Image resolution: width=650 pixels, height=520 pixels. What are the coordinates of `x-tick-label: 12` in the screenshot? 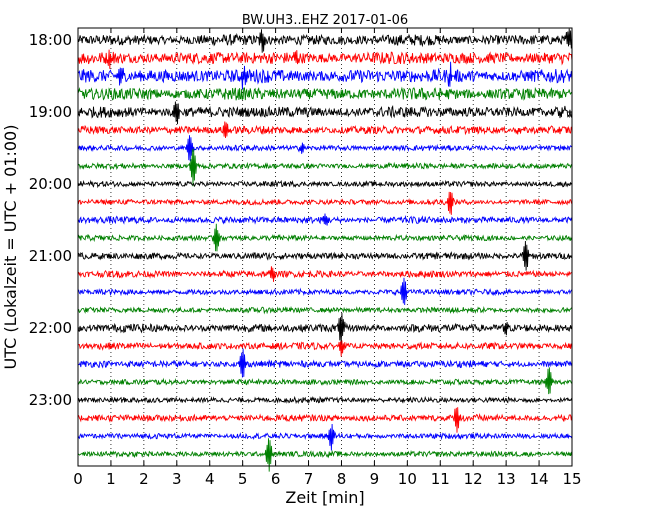 It's located at (473, 479).